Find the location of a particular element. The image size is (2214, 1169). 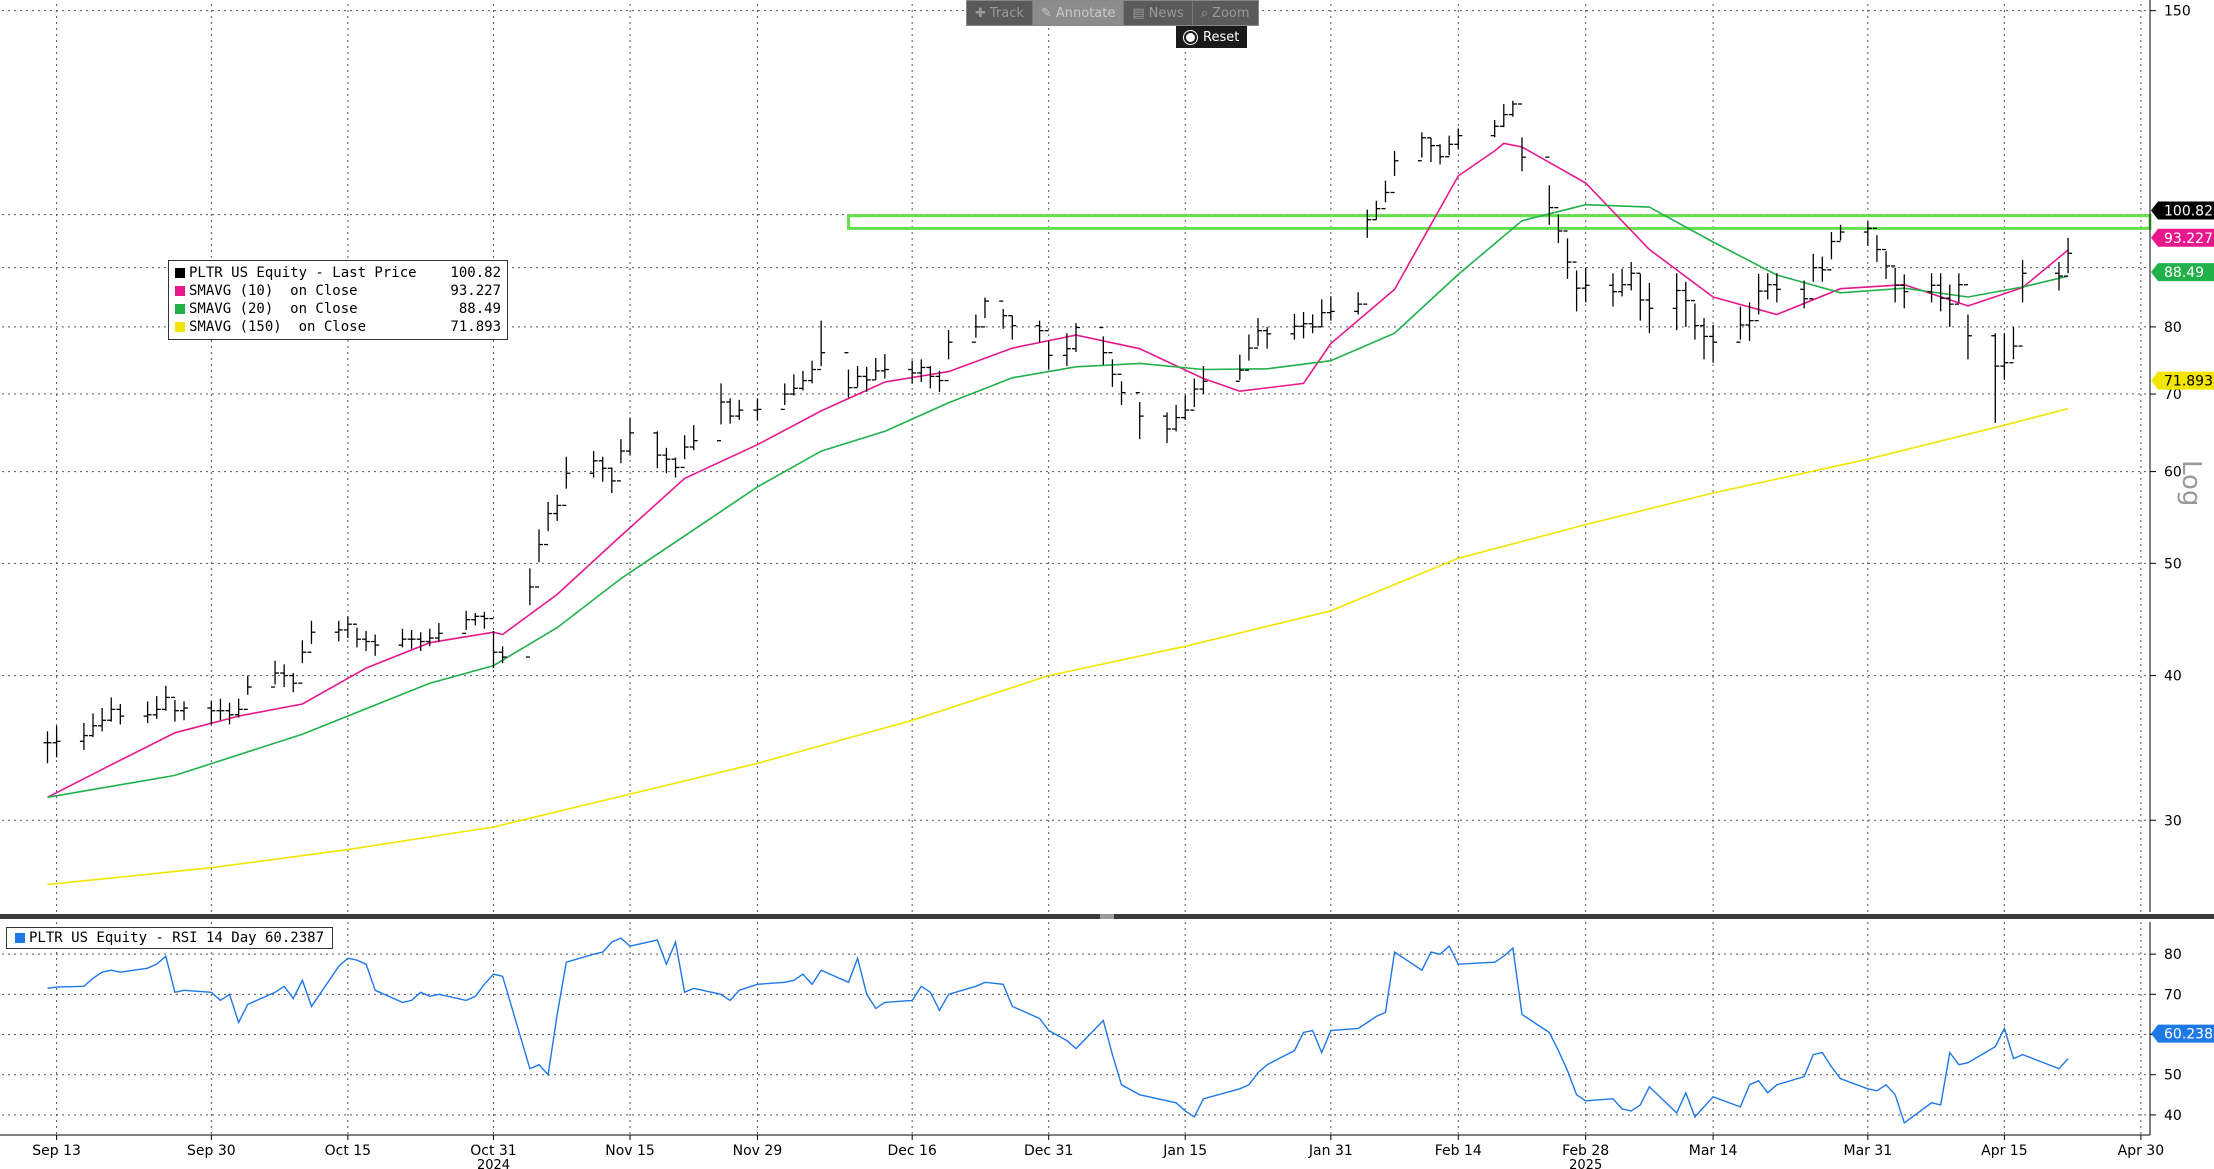

legend-item-last-price: PLTR US Equity - Last Price 100.82 is located at coordinates (338, 273).